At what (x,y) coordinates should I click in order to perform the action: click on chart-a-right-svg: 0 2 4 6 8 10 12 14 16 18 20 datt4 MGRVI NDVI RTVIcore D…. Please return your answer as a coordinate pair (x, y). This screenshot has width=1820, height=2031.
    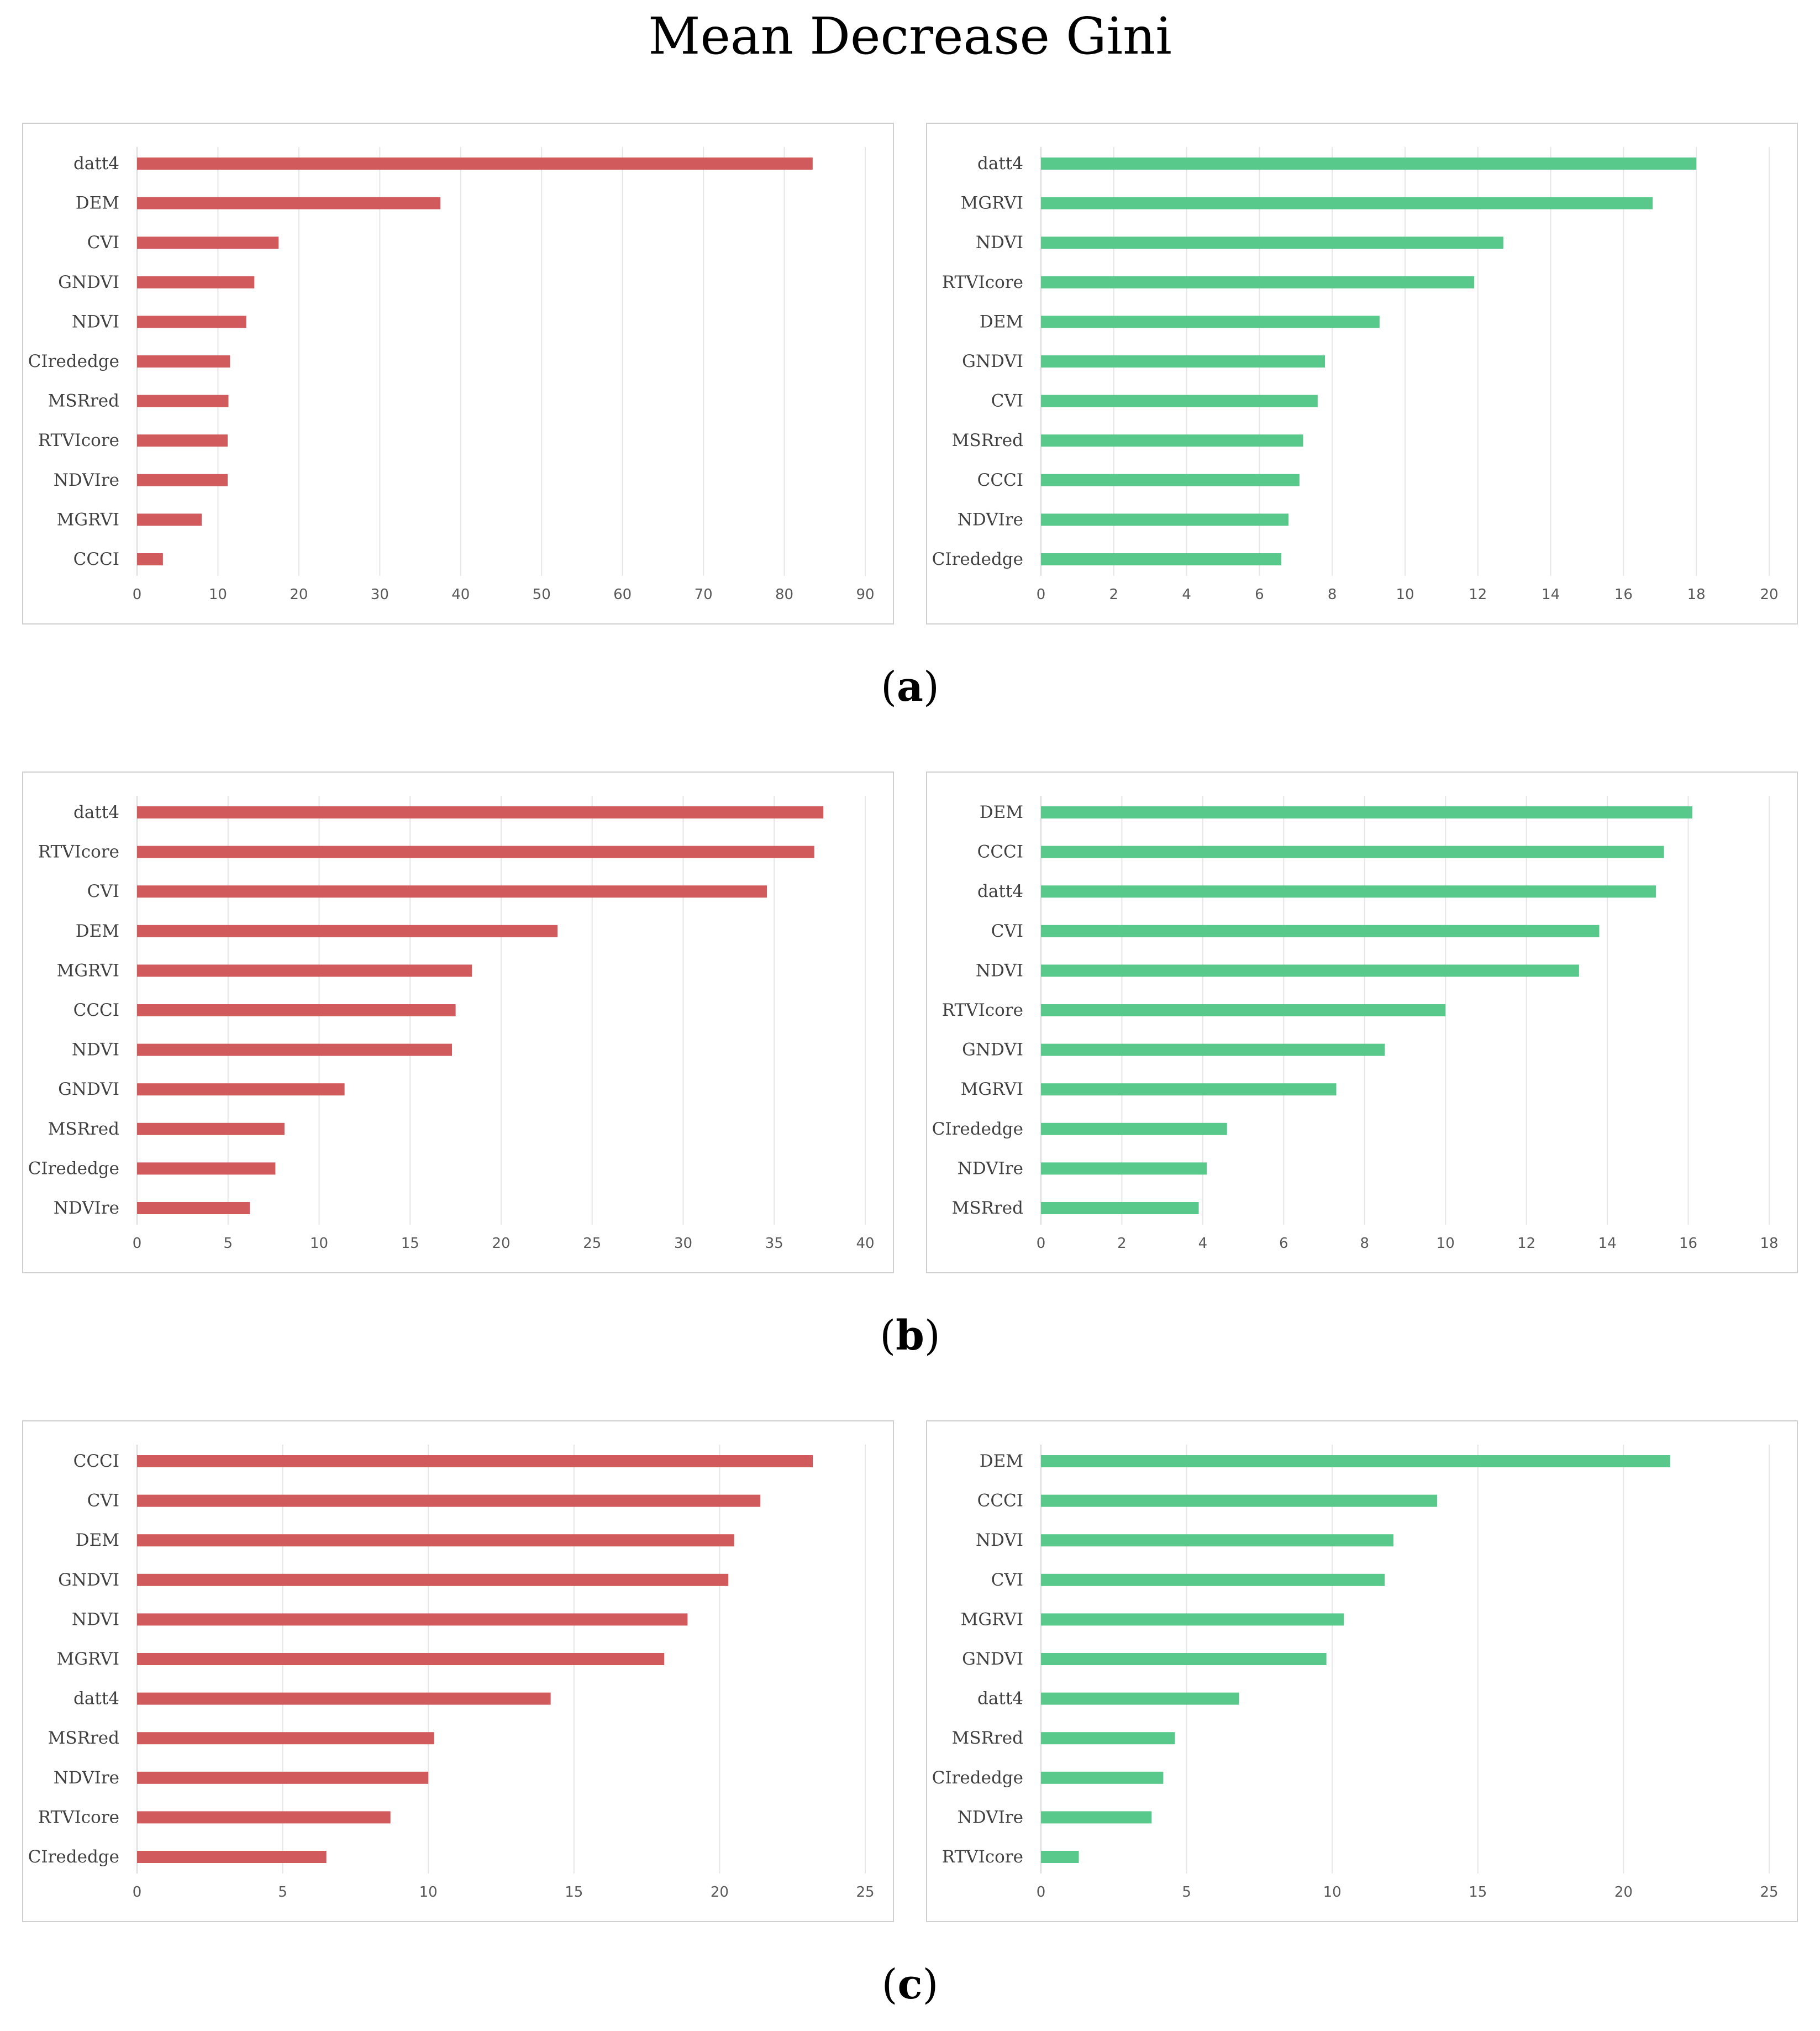
    Looking at the image, I should click on (1355, 375).